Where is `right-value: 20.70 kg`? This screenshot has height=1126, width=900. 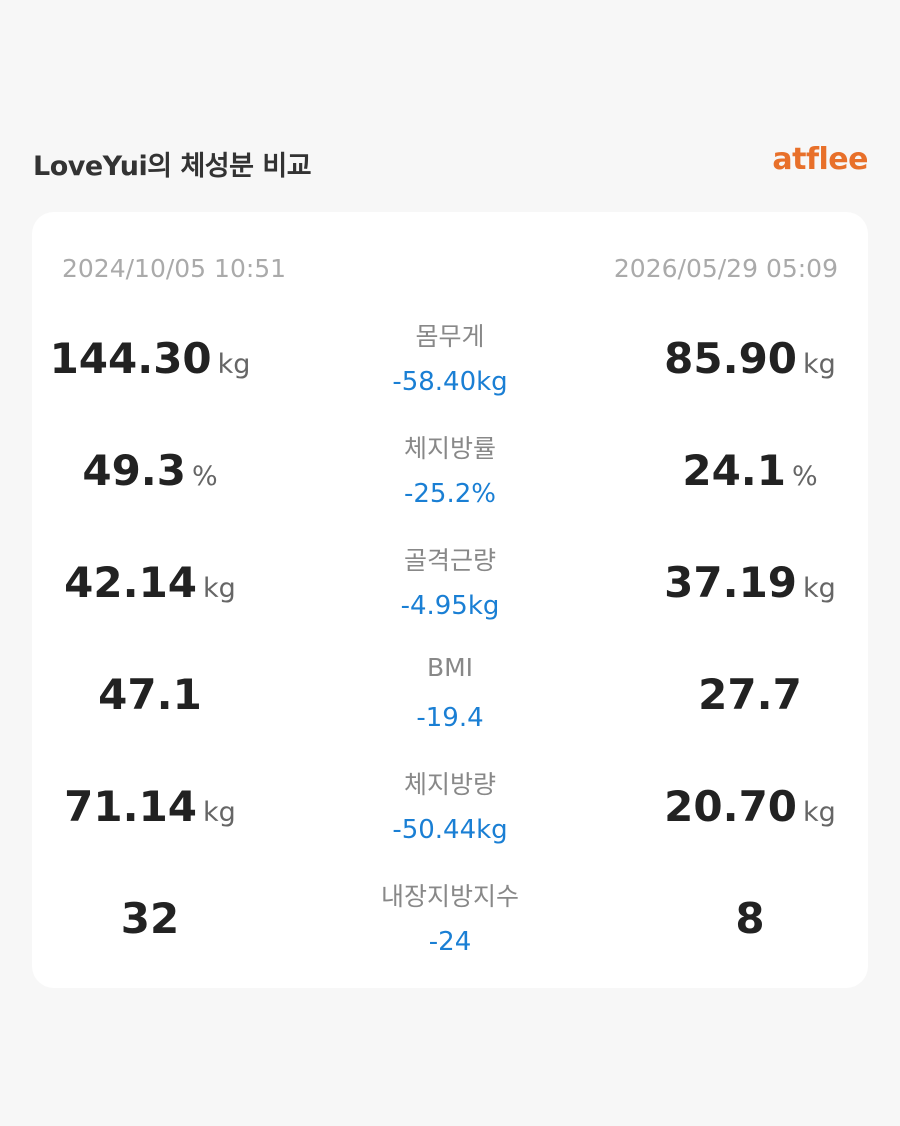 right-value: 20.70 kg is located at coordinates (750, 806).